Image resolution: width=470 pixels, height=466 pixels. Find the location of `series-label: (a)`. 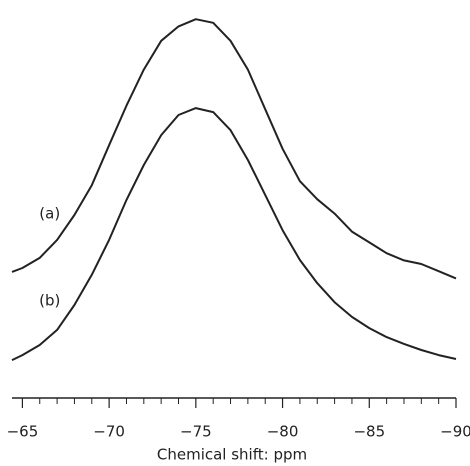

series-label: (a) is located at coordinates (49, 213).